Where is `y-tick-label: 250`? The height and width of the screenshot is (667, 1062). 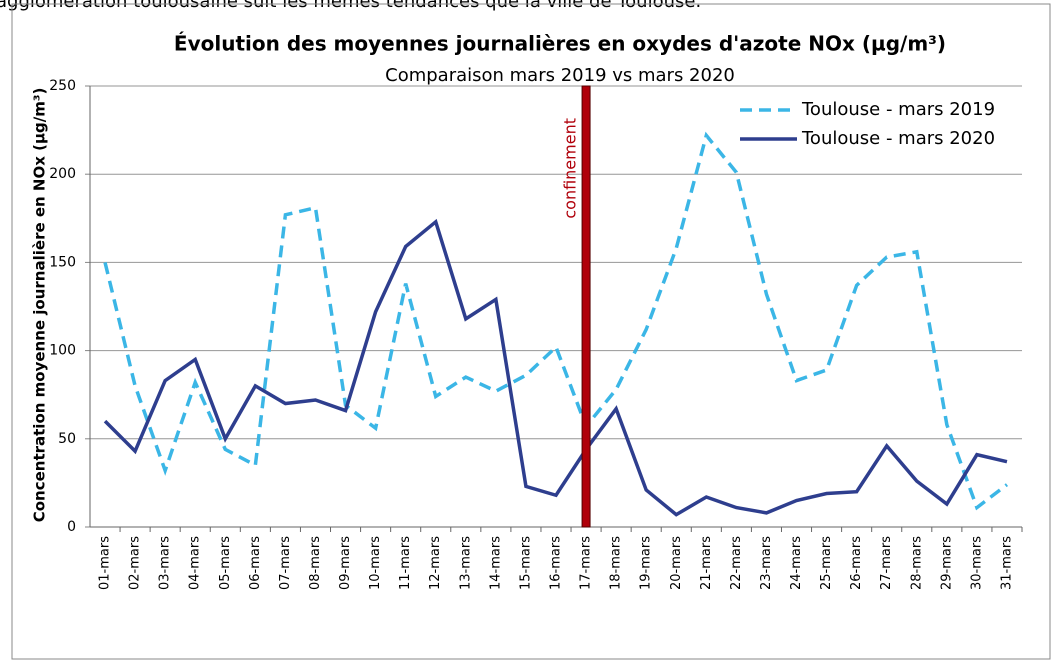 y-tick-label: 250 is located at coordinates (62, 86).